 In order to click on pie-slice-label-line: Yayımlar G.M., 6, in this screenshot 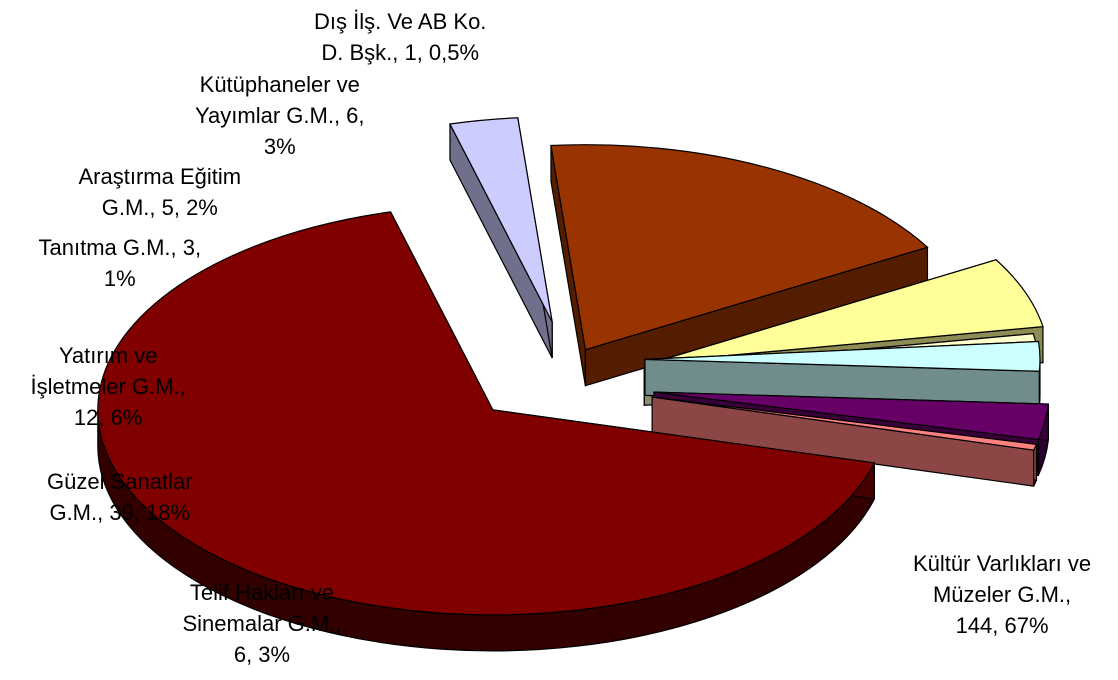, I will do `click(280, 115)`.